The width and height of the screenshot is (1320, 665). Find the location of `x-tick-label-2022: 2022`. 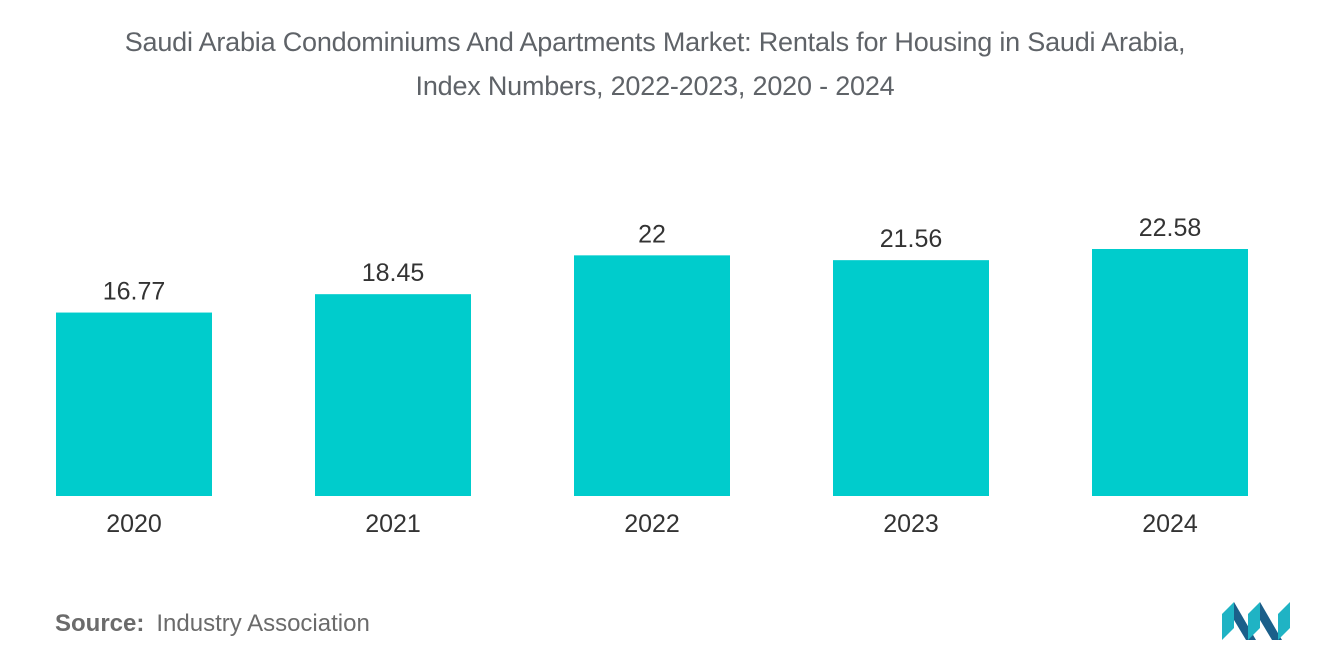

x-tick-label-2022: 2022 is located at coordinates (652, 524).